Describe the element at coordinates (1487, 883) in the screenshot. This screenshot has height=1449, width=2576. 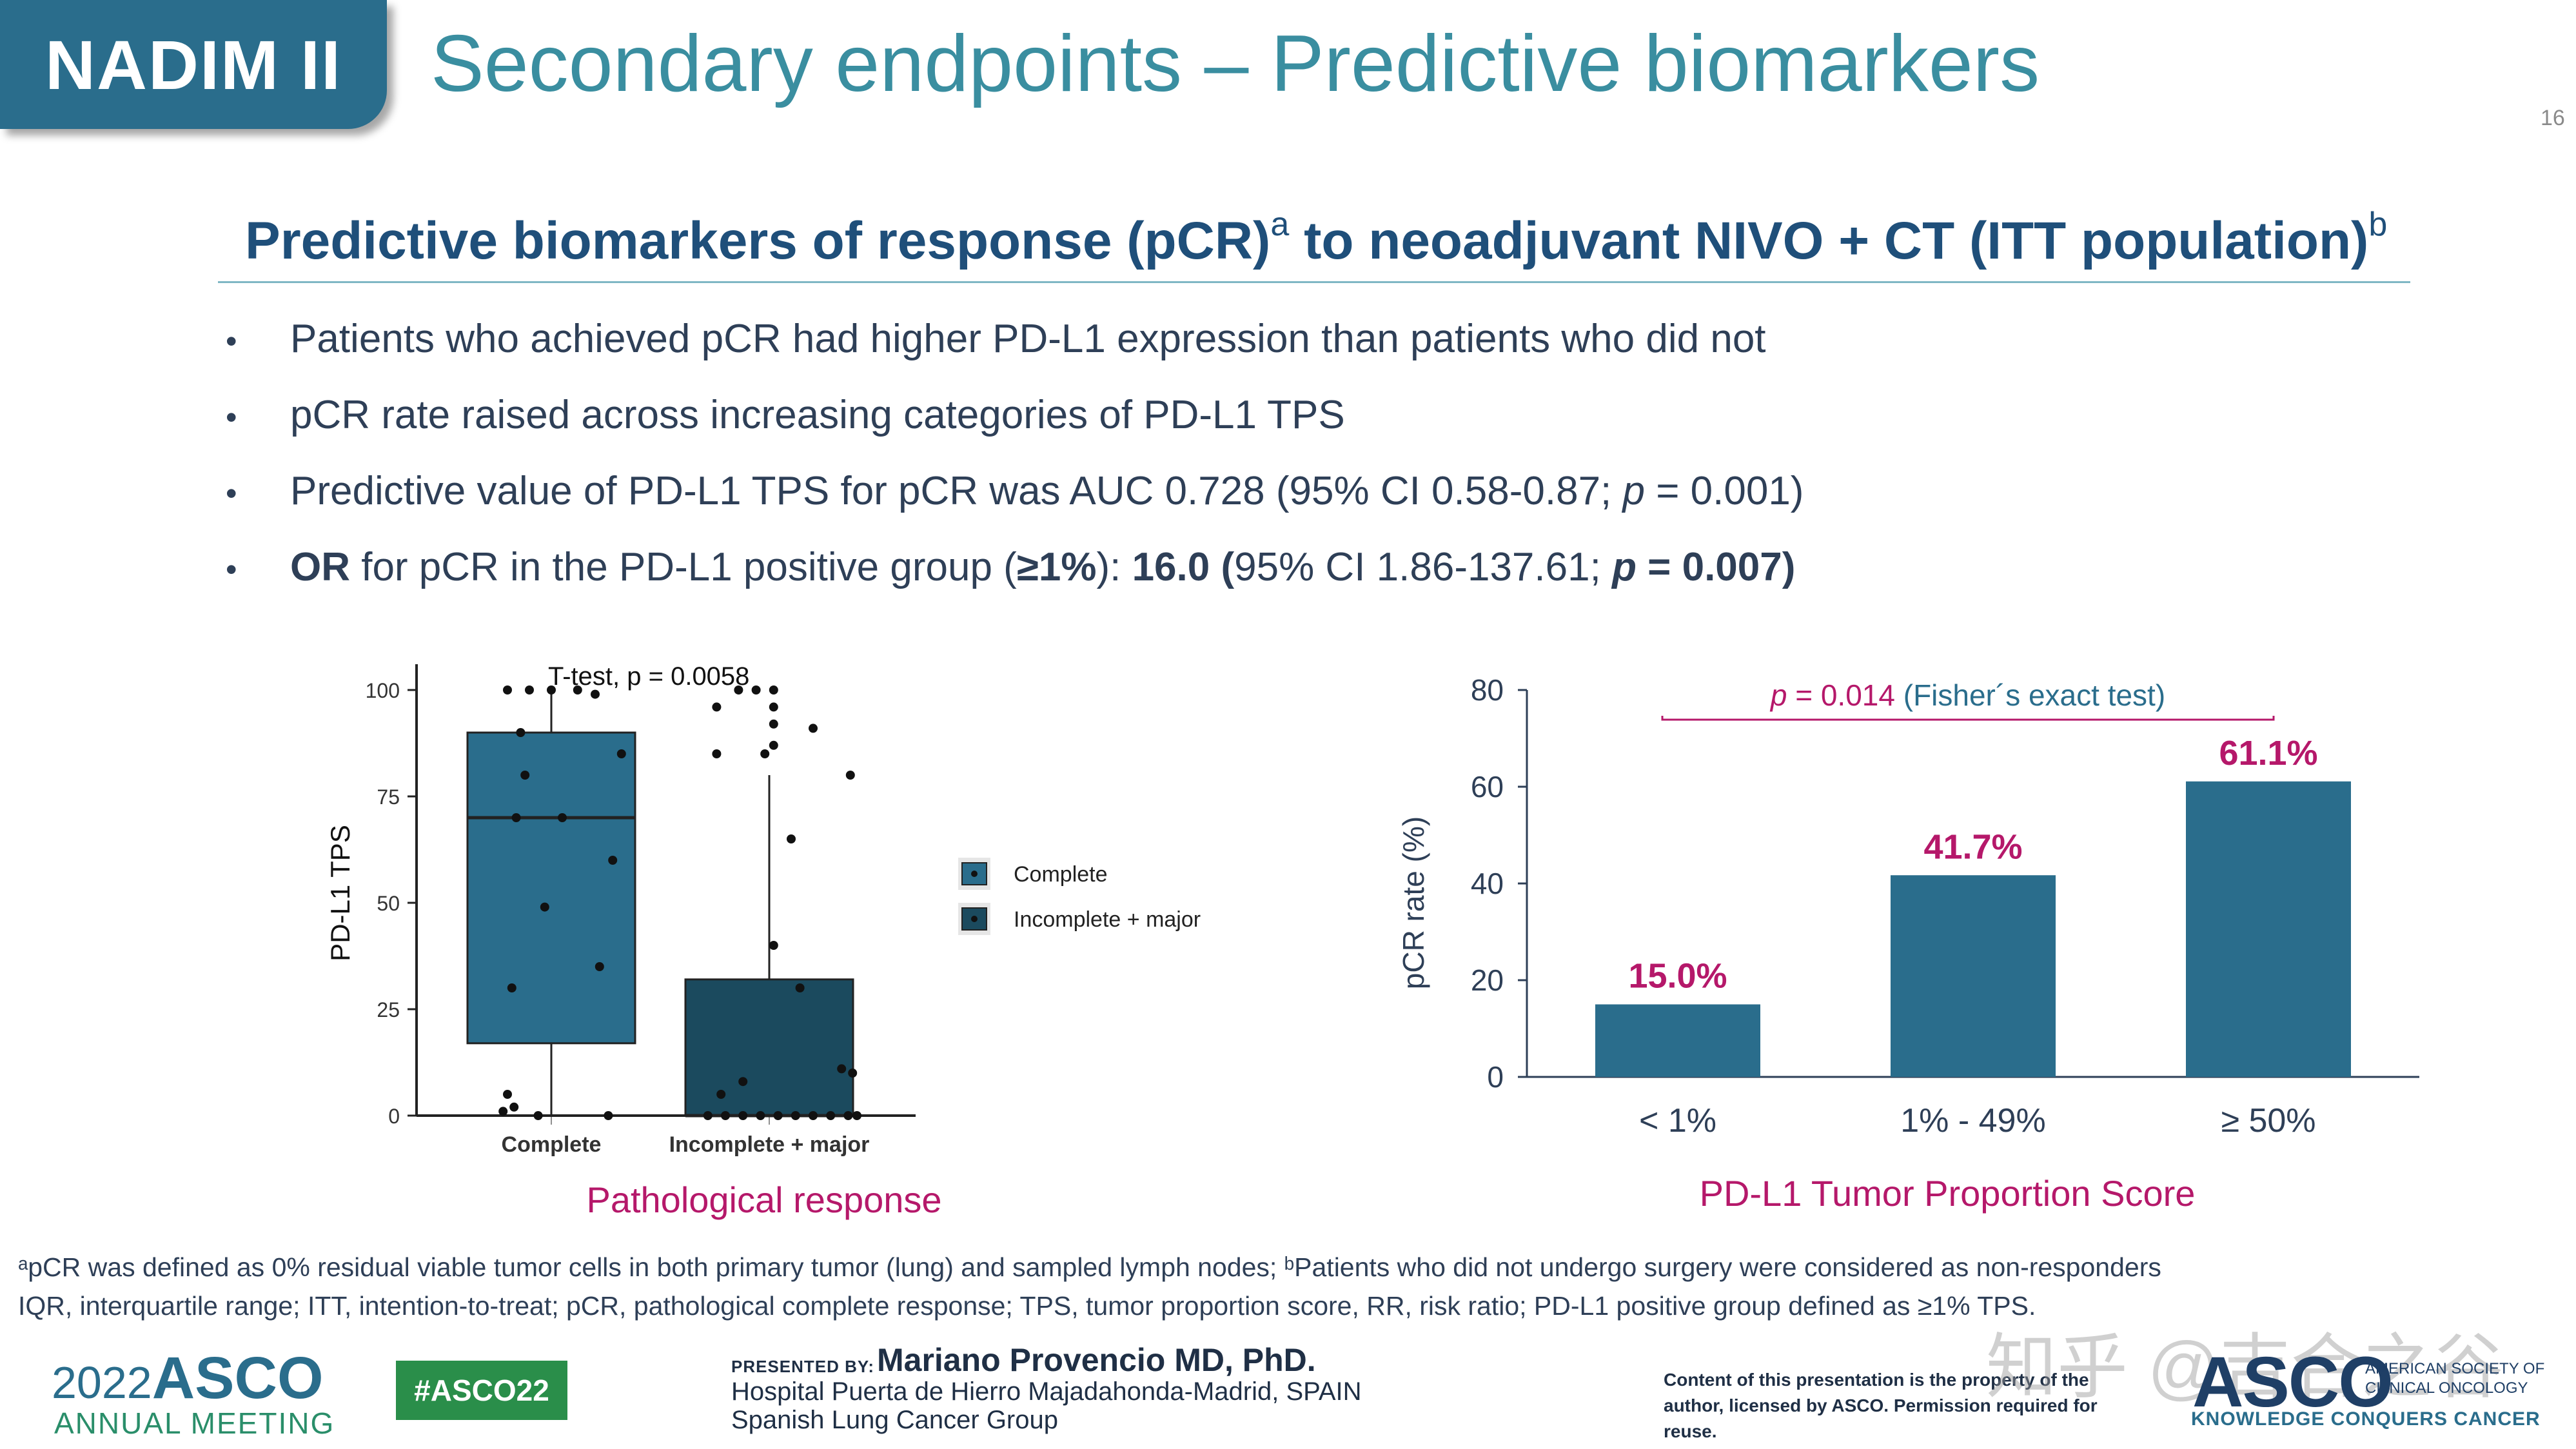
I see `bar-chart-y-tick-label: 40` at that location.